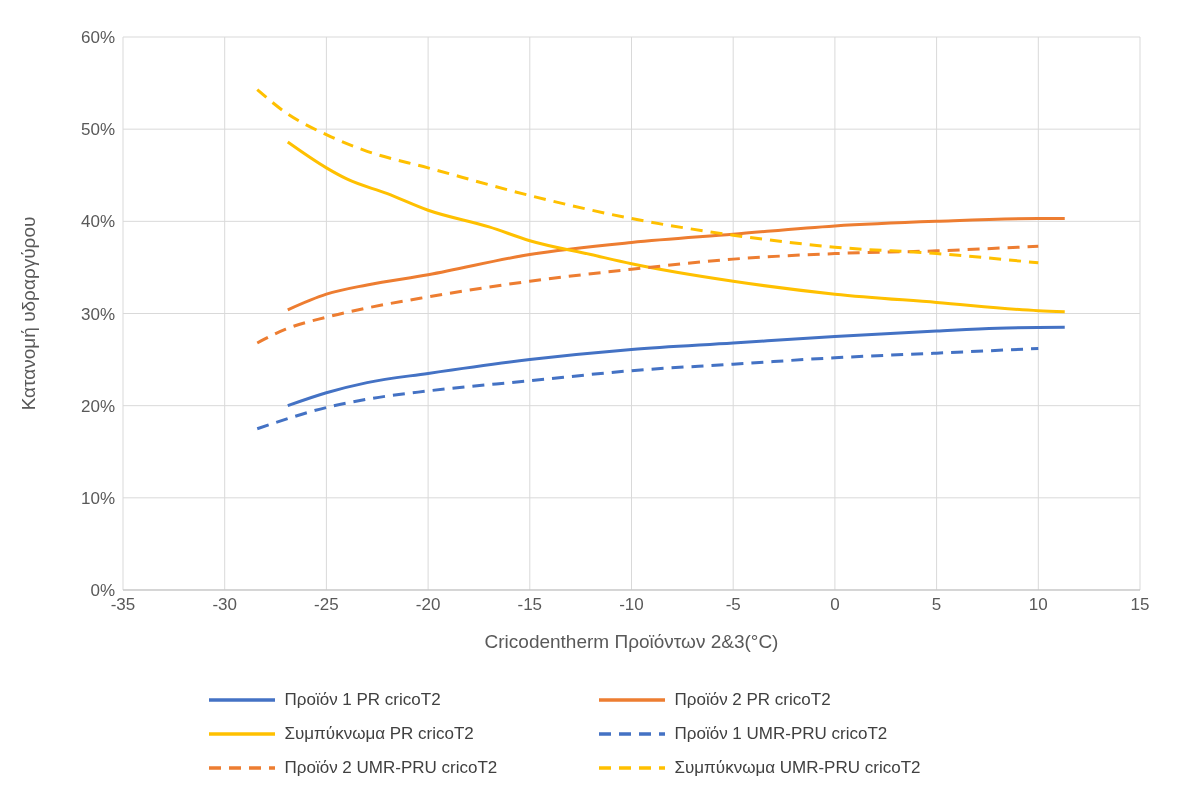 Image resolution: width=1178 pixels, height=796 pixels. Describe the element at coordinates (97, 314) in the screenshot. I see `y-tick-label: 30%` at that location.